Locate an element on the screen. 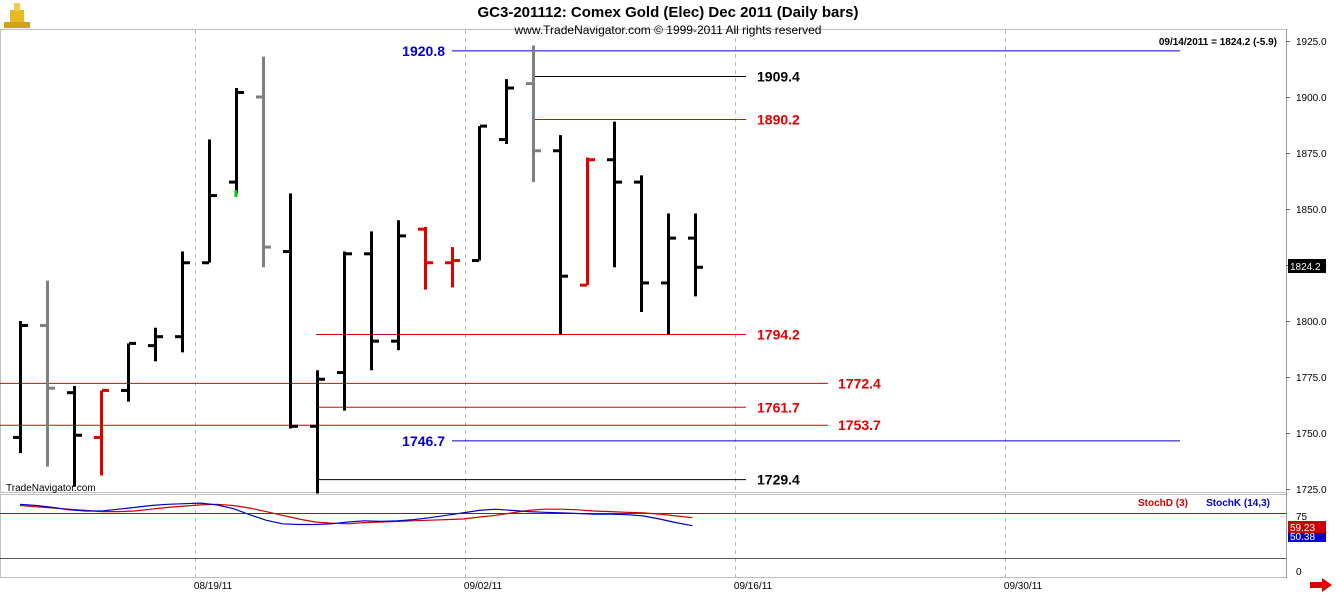 This screenshot has width=1336, height=594. date-label: 09/02/11 is located at coordinates (483, 586).